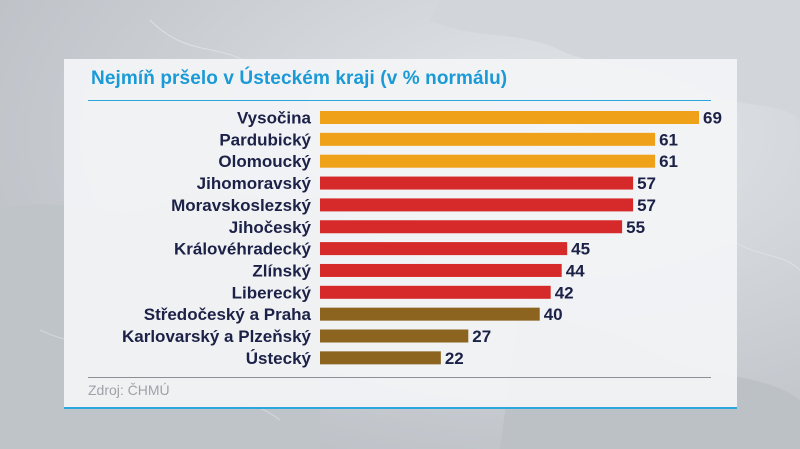 The image size is (800, 449). I want to click on category-label: Pardubický, so click(265, 139).